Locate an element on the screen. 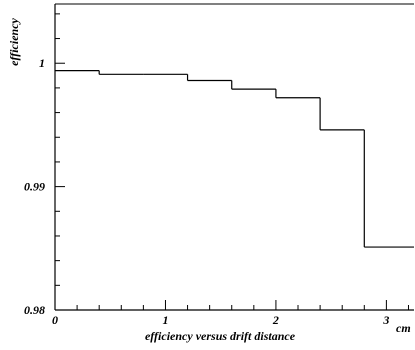 The image size is (415, 350). x-tick-label: 2 is located at coordinates (275, 320).